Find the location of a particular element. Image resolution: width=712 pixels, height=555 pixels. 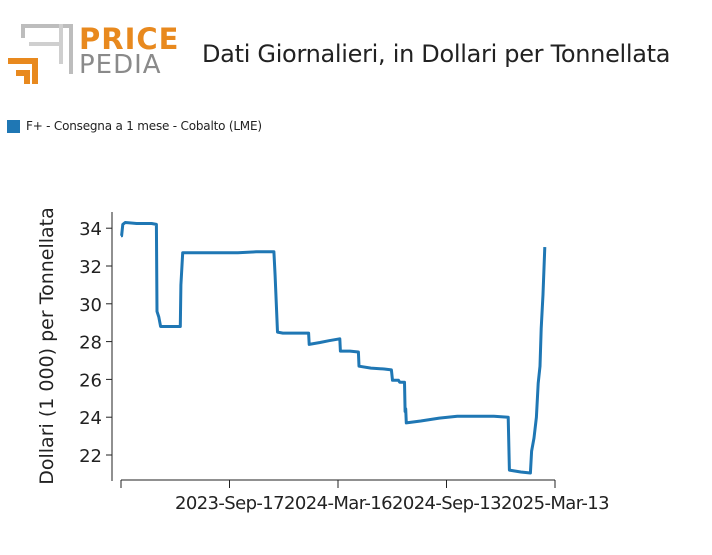

y-tick-label: 22 is located at coordinates (90, 456).